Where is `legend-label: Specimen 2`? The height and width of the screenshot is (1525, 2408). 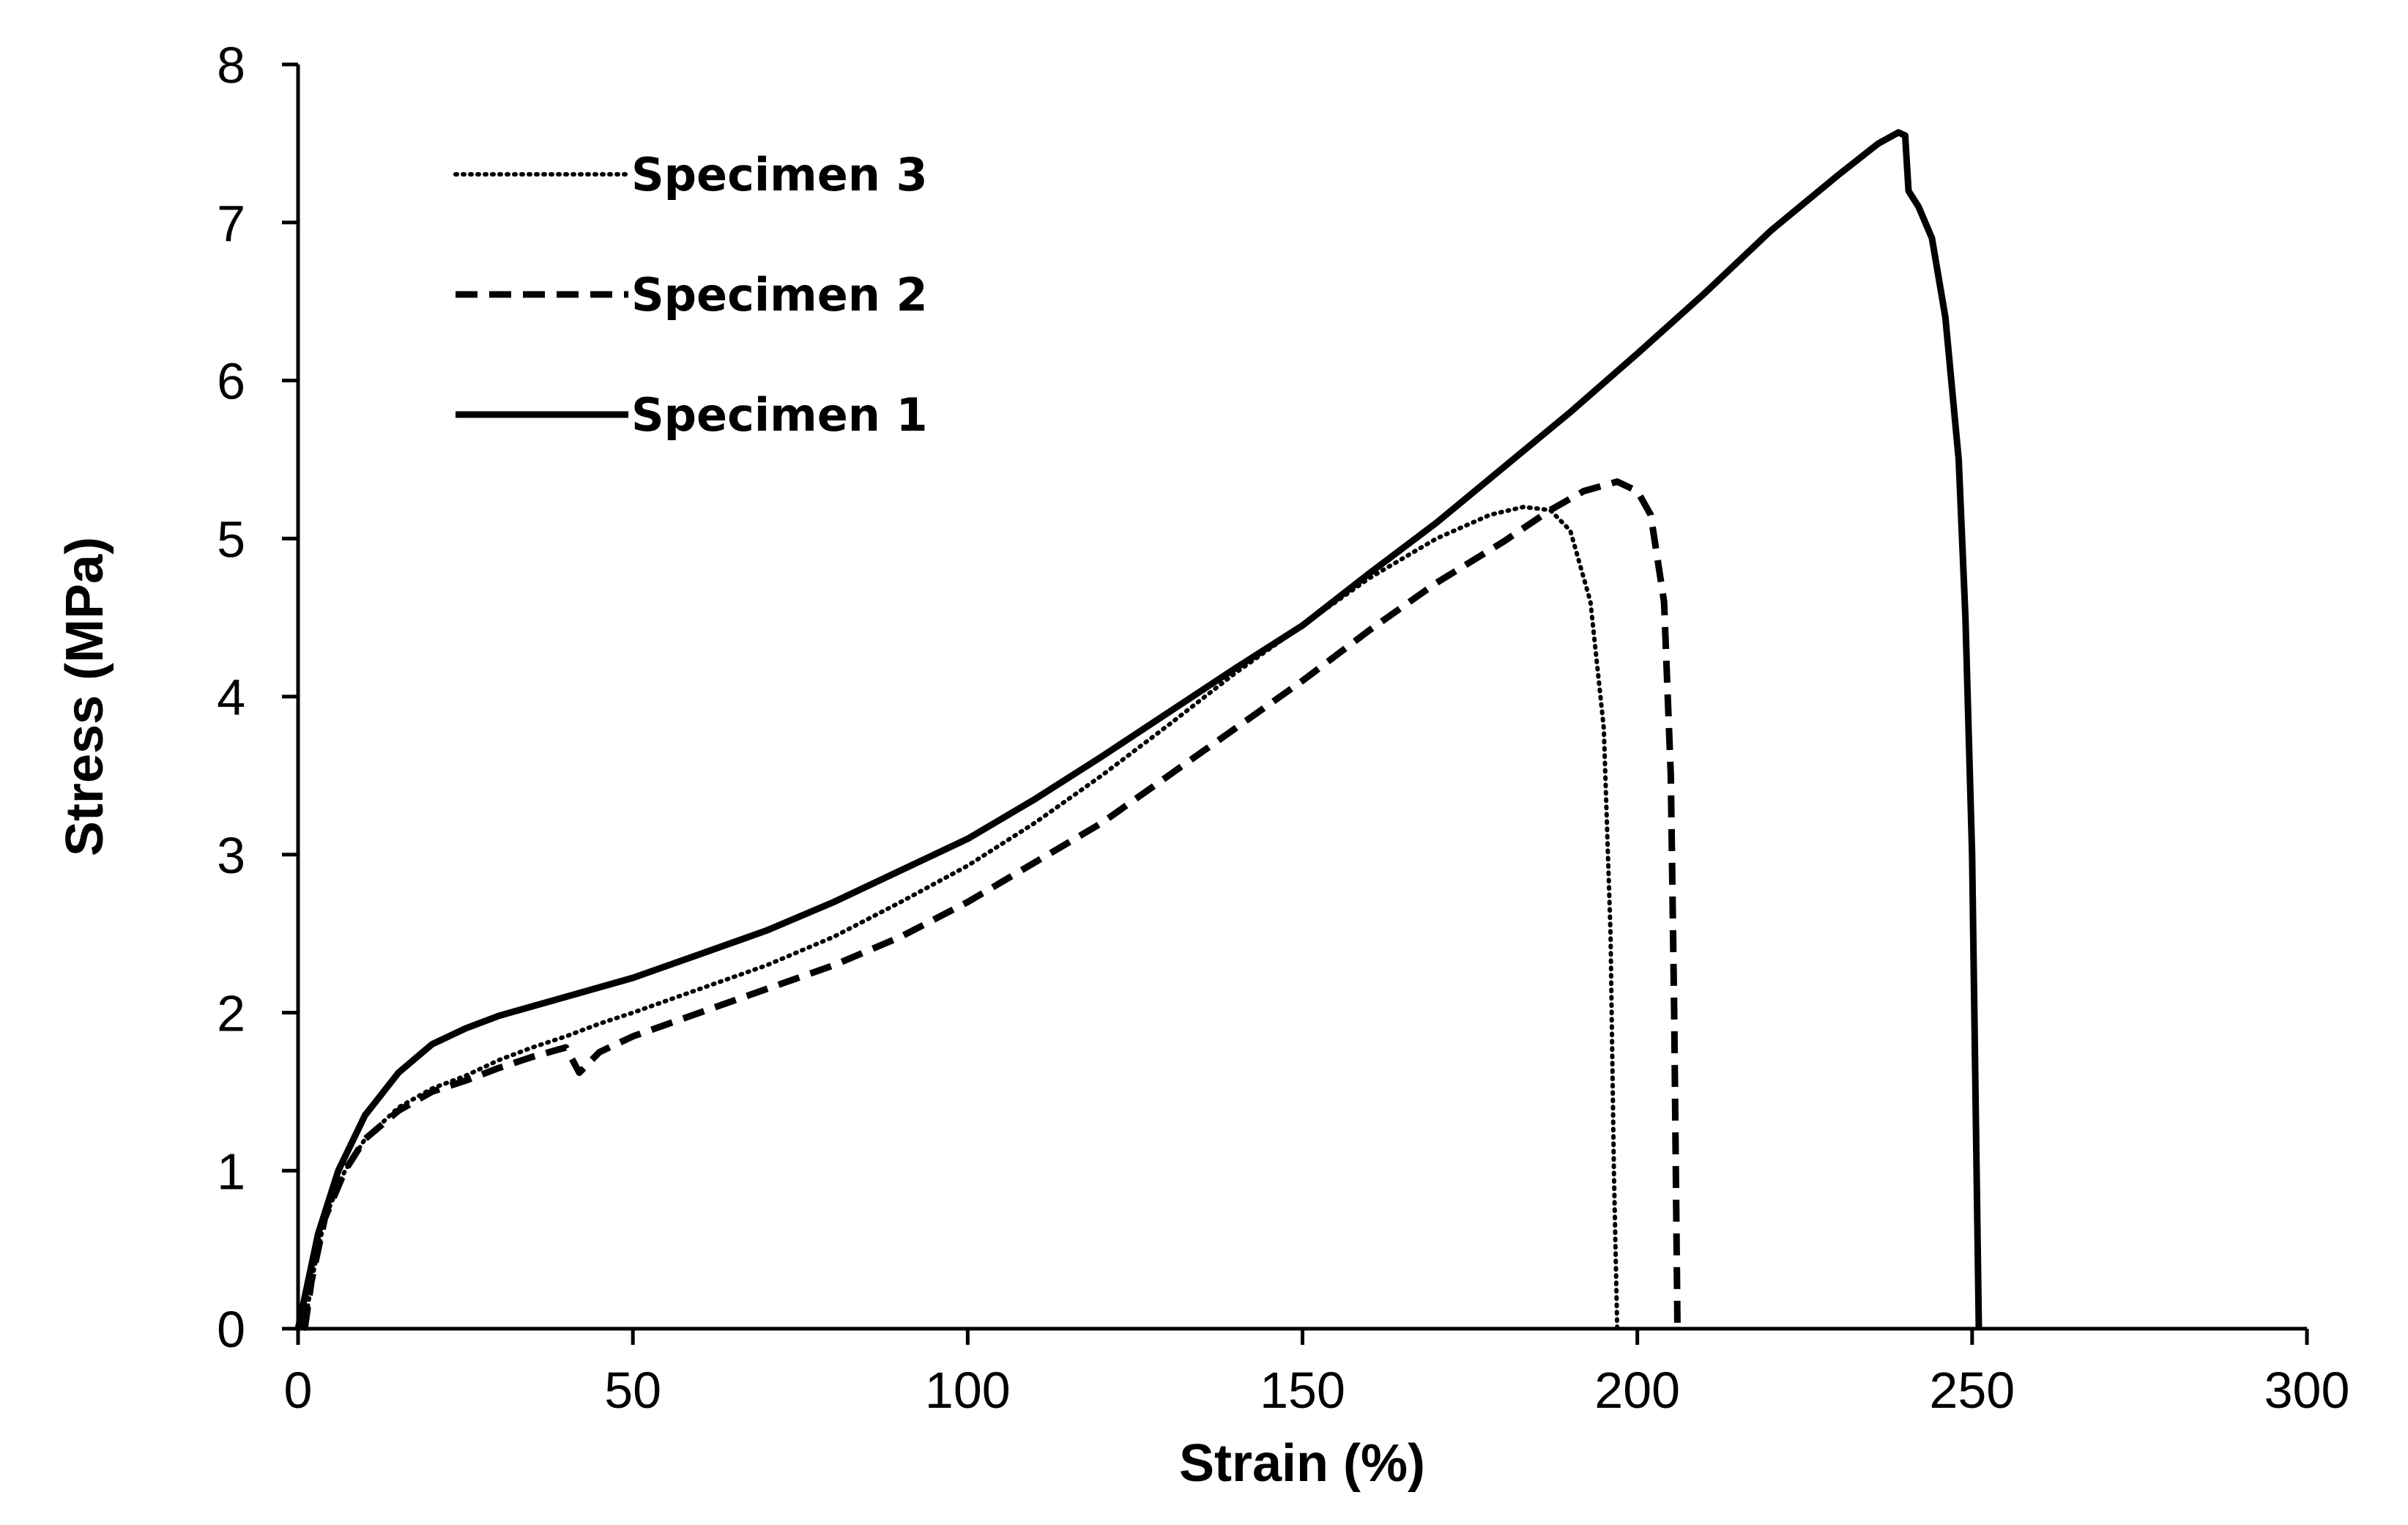
legend-label: Specimen 2 is located at coordinates (779, 295).